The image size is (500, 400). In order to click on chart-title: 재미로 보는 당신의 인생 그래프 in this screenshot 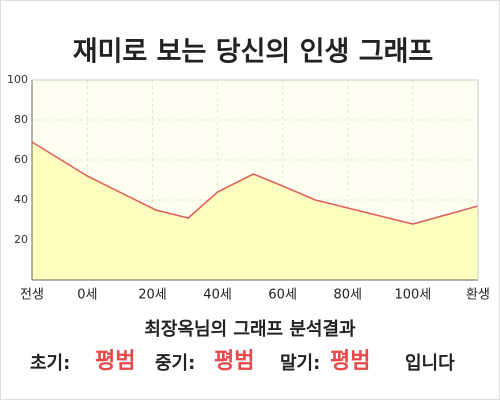, I will do `click(253, 52)`.